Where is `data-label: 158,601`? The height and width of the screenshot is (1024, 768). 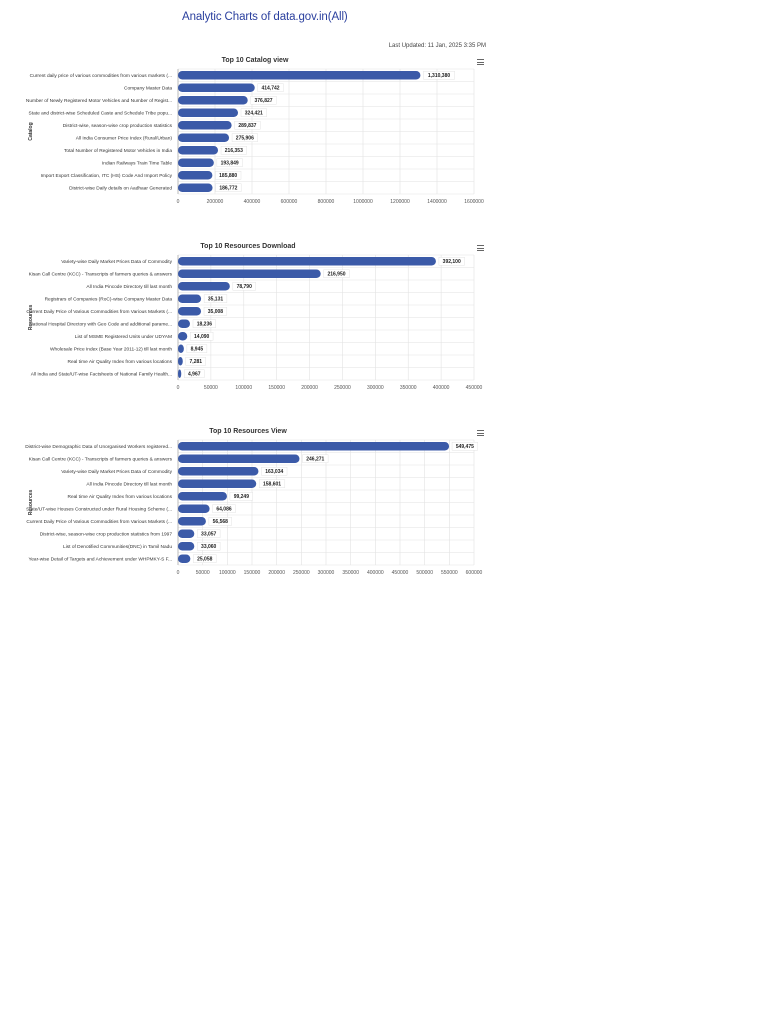
data-label: 158,601 is located at coordinates (272, 485).